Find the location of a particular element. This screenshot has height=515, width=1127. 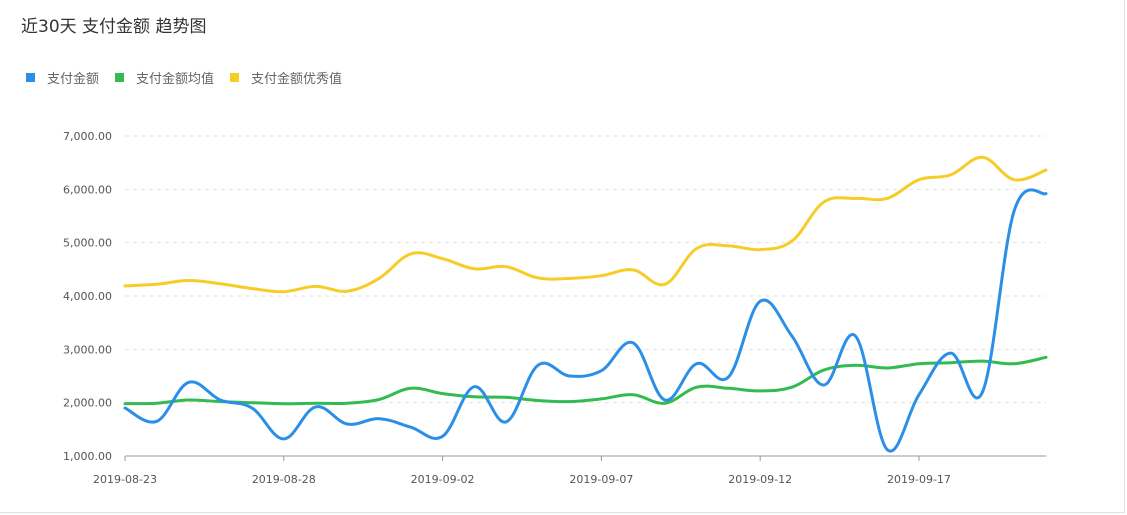

legend-item-pay-amount: 支付金额 is located at coordinates (62, 77).